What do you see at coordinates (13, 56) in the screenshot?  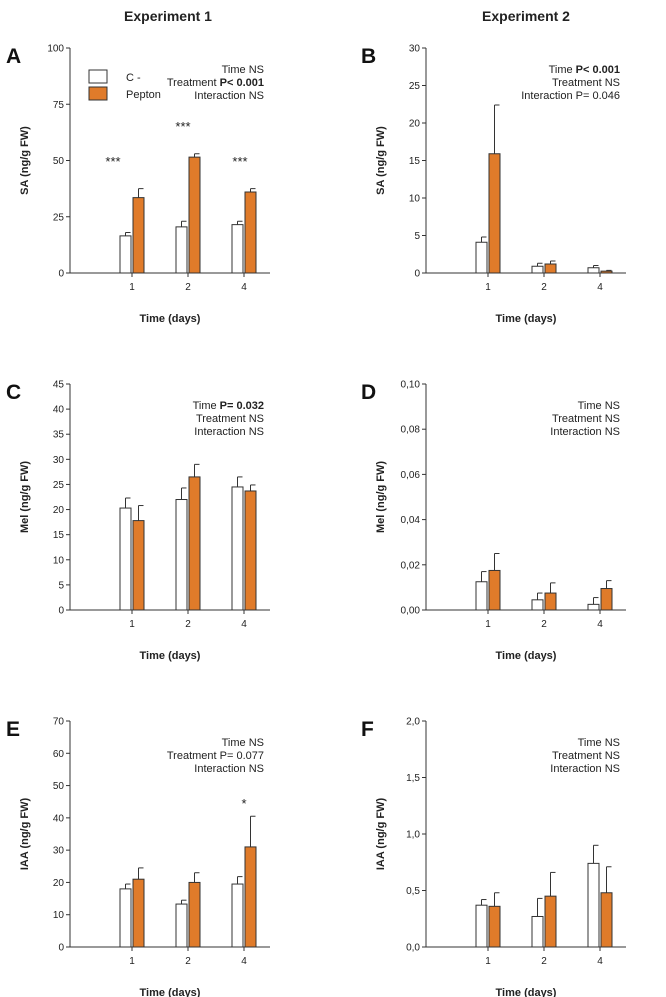 I see `panel-letter: A` at bounding box center [13, 56].